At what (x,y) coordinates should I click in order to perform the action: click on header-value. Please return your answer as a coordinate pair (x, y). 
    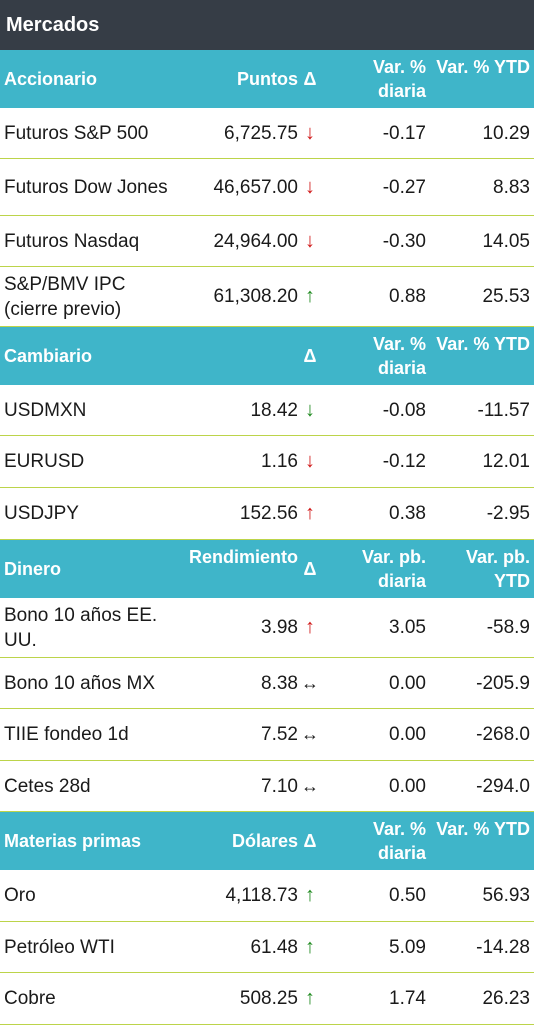
    Looking at the image, I should click on (239, 356).